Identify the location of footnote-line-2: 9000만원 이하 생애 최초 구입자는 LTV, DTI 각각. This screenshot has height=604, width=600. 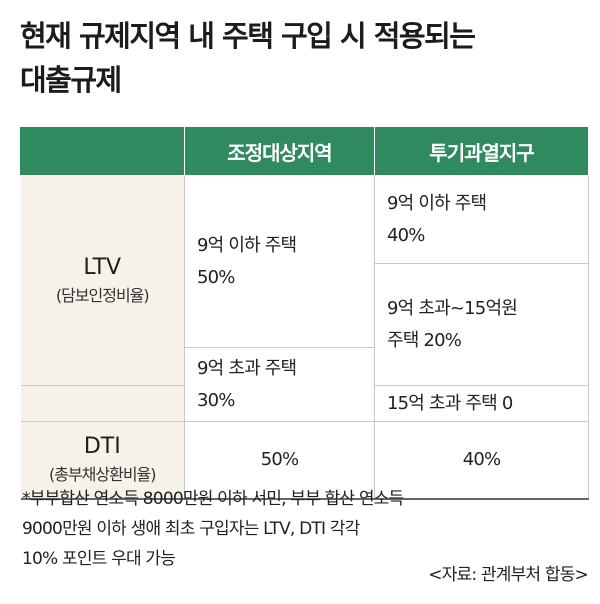
(191, 529).